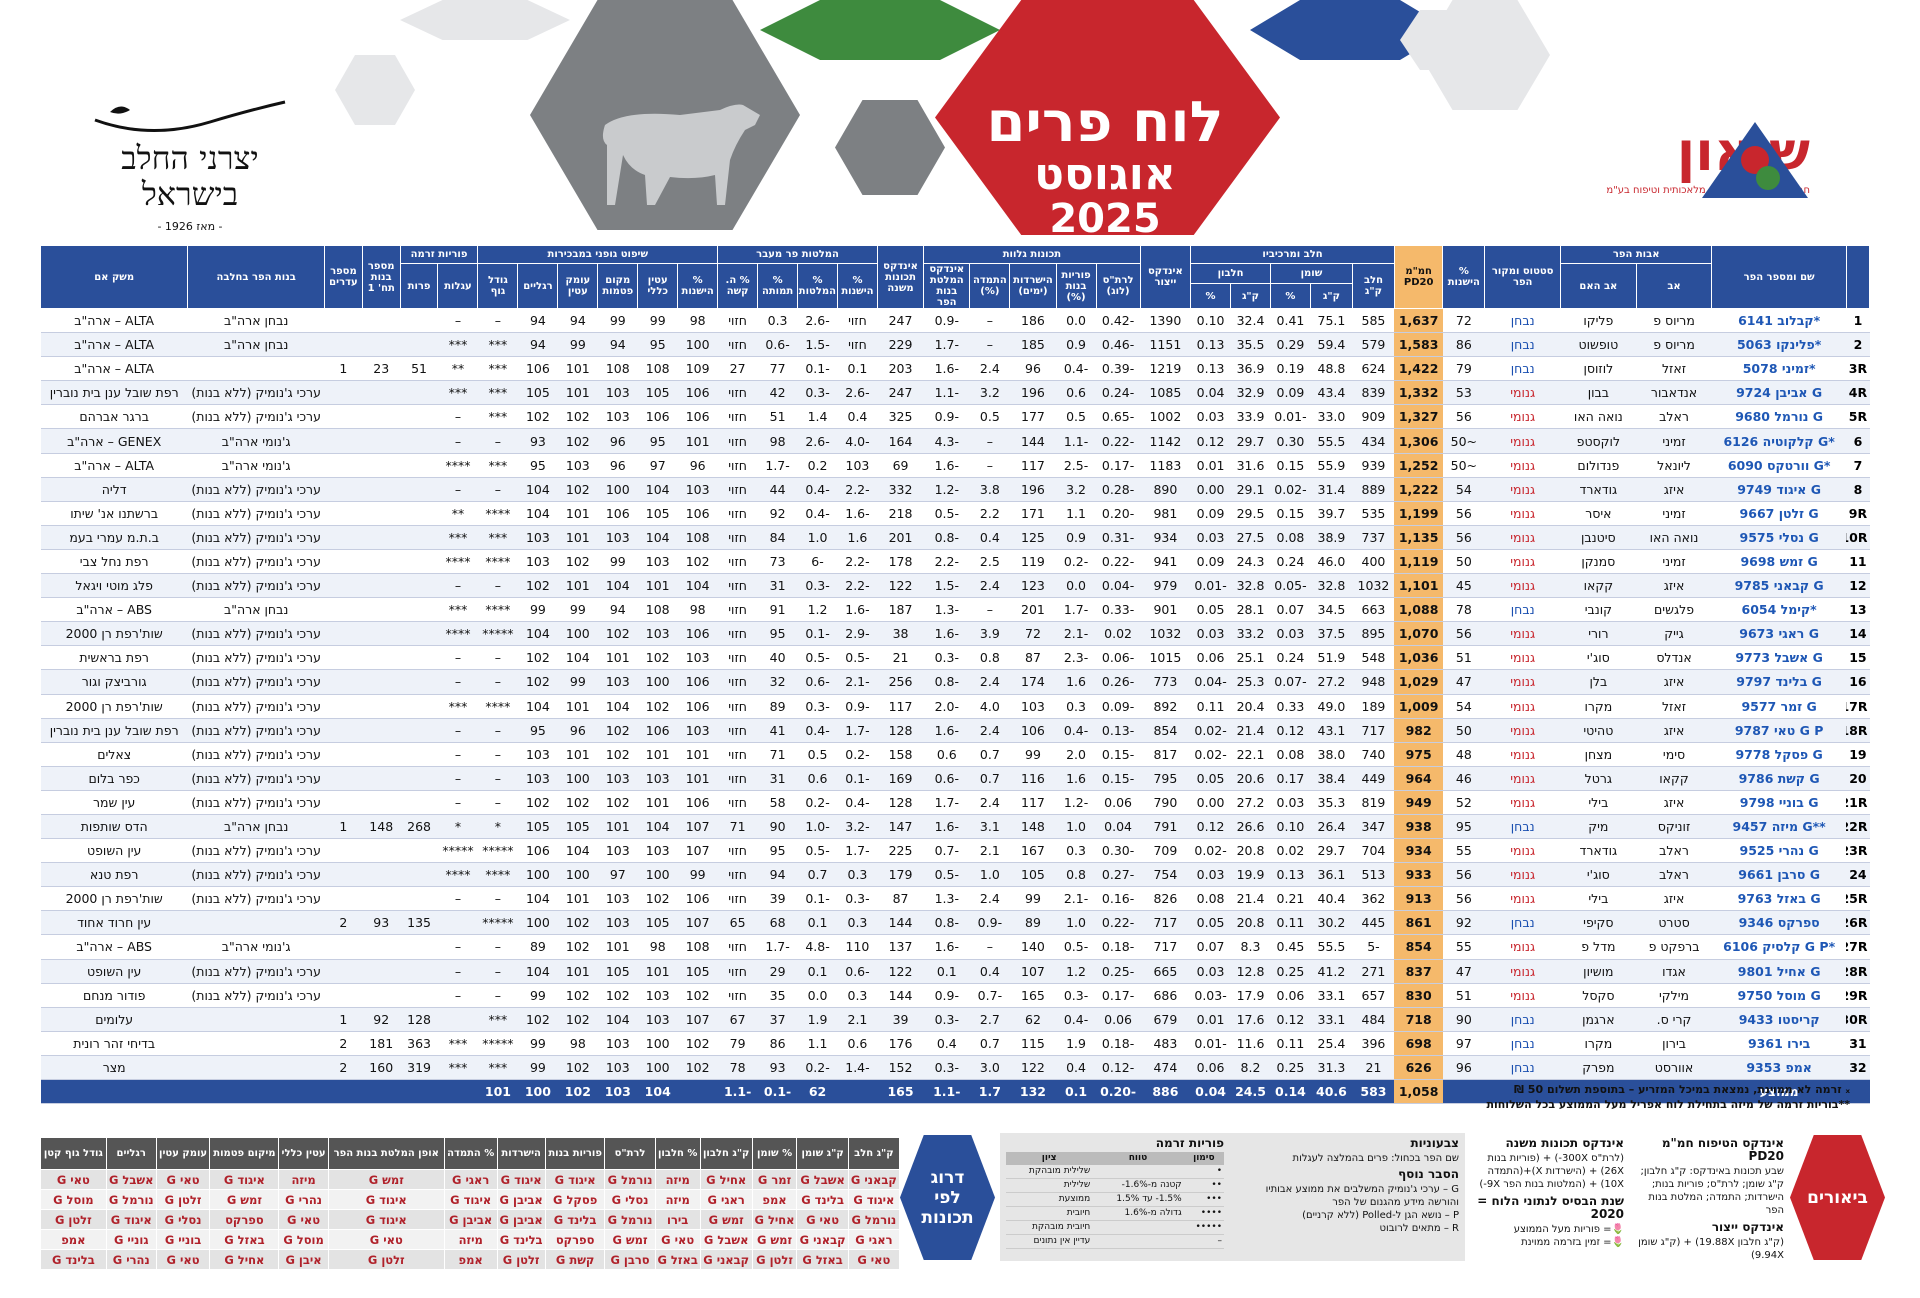 This screenshot has width=1920, height=1298. Describe the element at coordinates (989, 513) in the screenshot. I see `cell-persistency: 2.2` at that location.